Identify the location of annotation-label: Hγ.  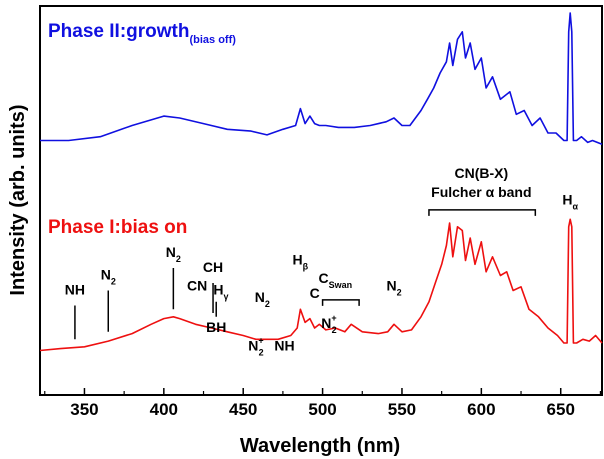
(220, 291).